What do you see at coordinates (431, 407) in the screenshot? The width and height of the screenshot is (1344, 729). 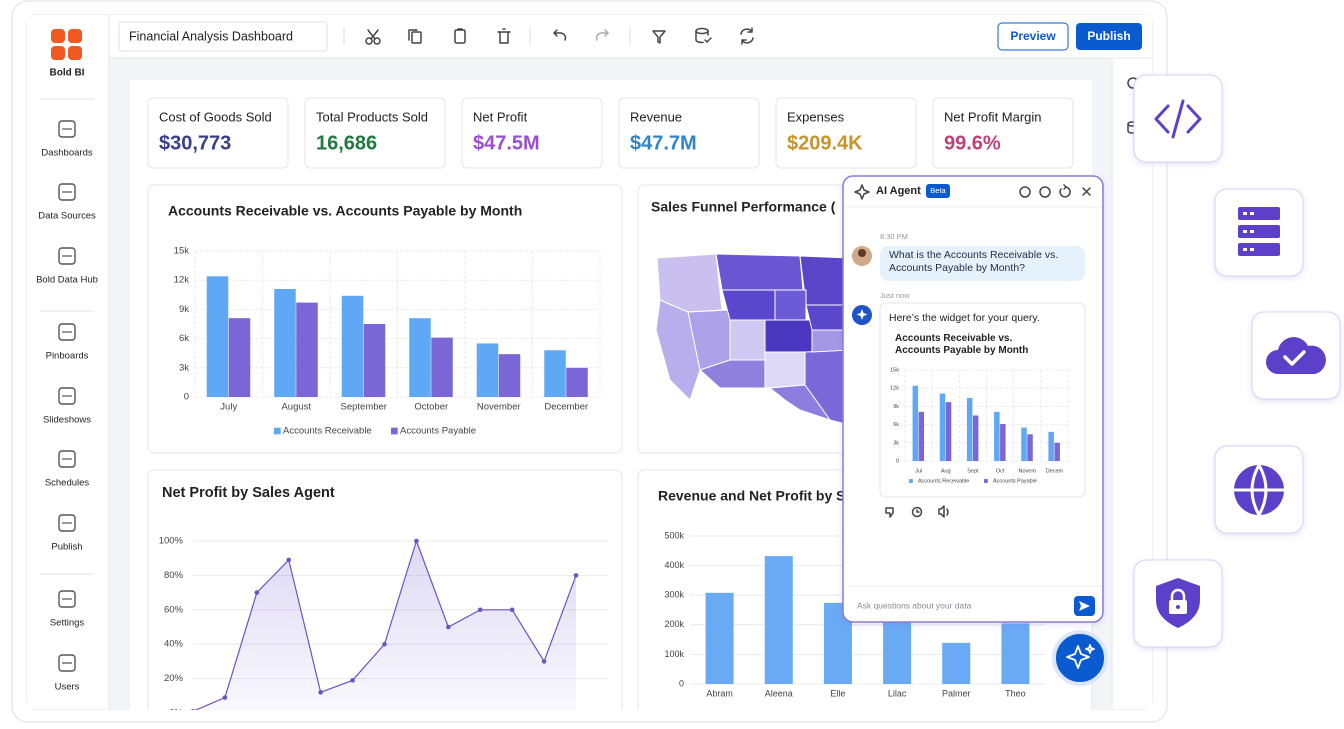 I see `x-tick-label: October` at bounding box center [431, 407].